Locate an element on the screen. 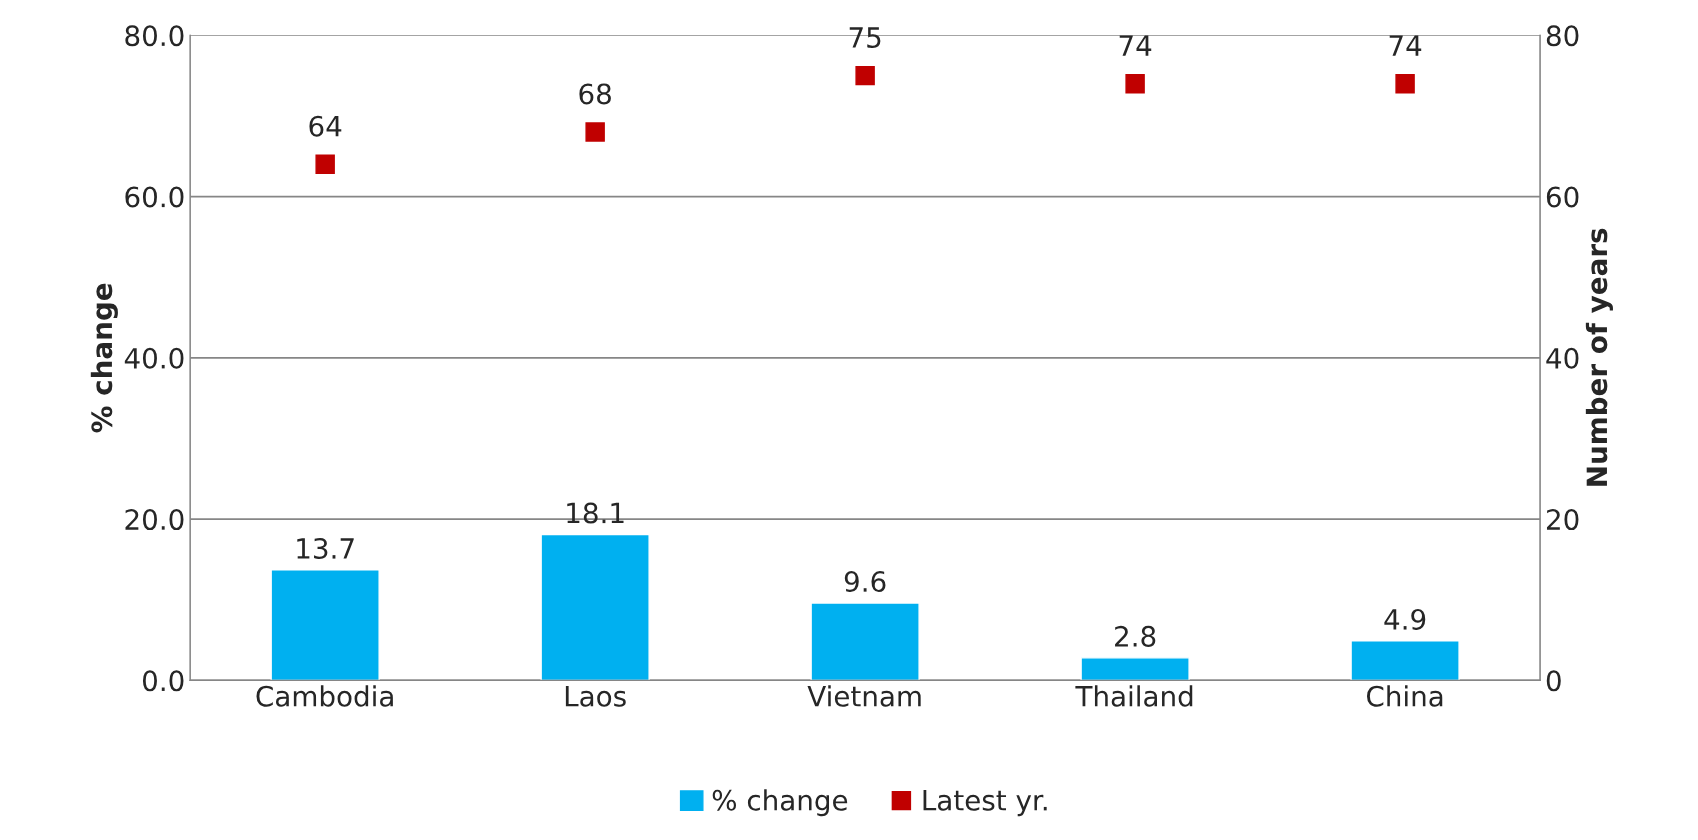 The image size is (1698, 840). y-tick-label: 20.0 is located at coordinates (154, 520).